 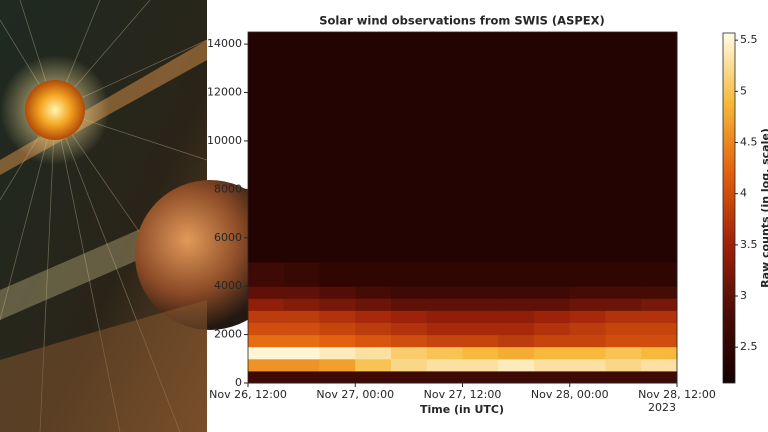 I want to click on colorbar-tick-label: 4.5, so click(x=749, y=142).